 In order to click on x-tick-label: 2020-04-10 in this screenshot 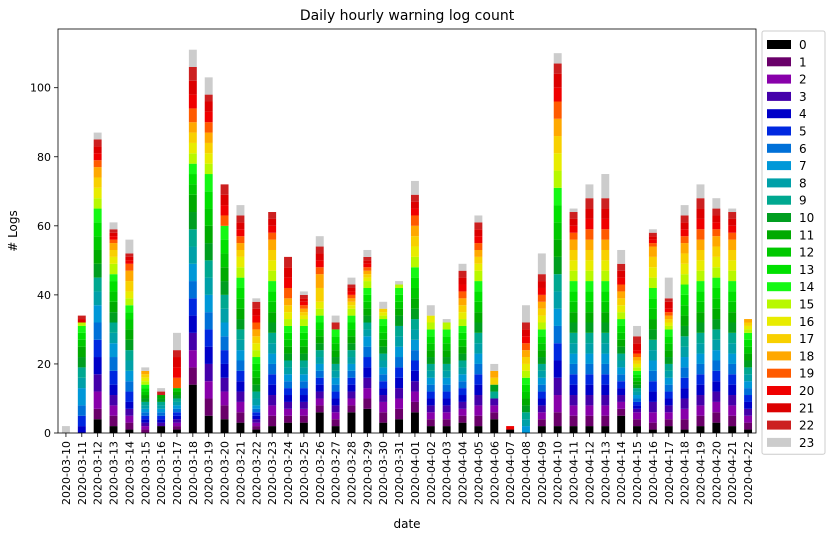, I will do `click(558, 473)`.